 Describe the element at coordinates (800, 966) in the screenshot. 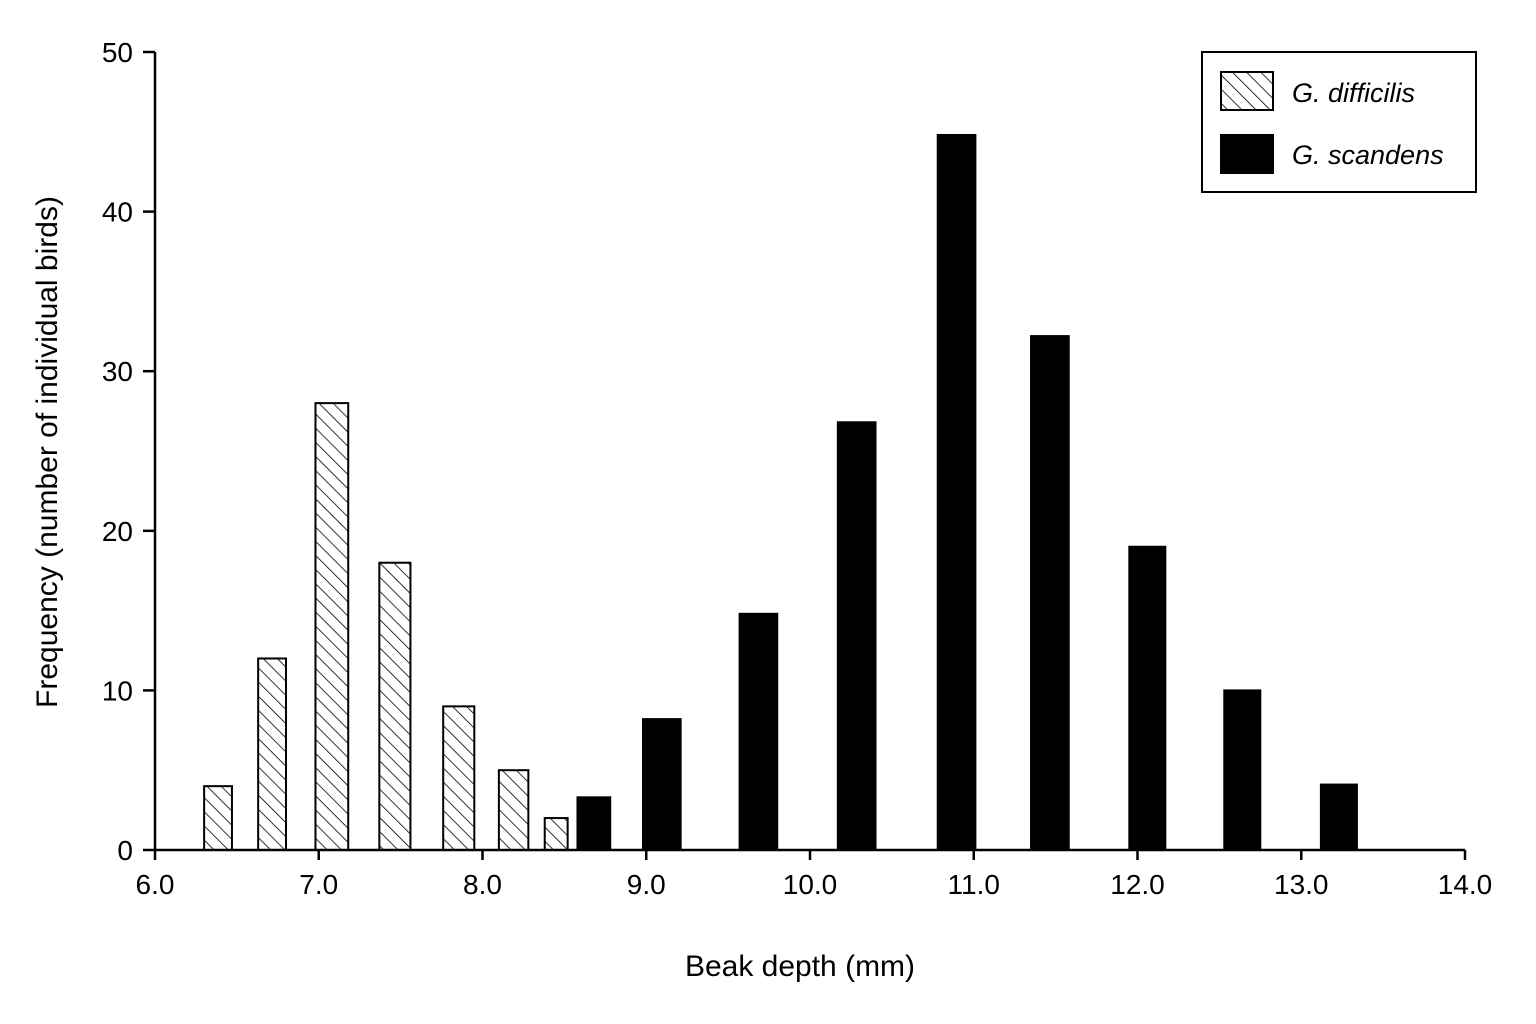

I see `x-axis-title: Beak depth (mm)` at that location.